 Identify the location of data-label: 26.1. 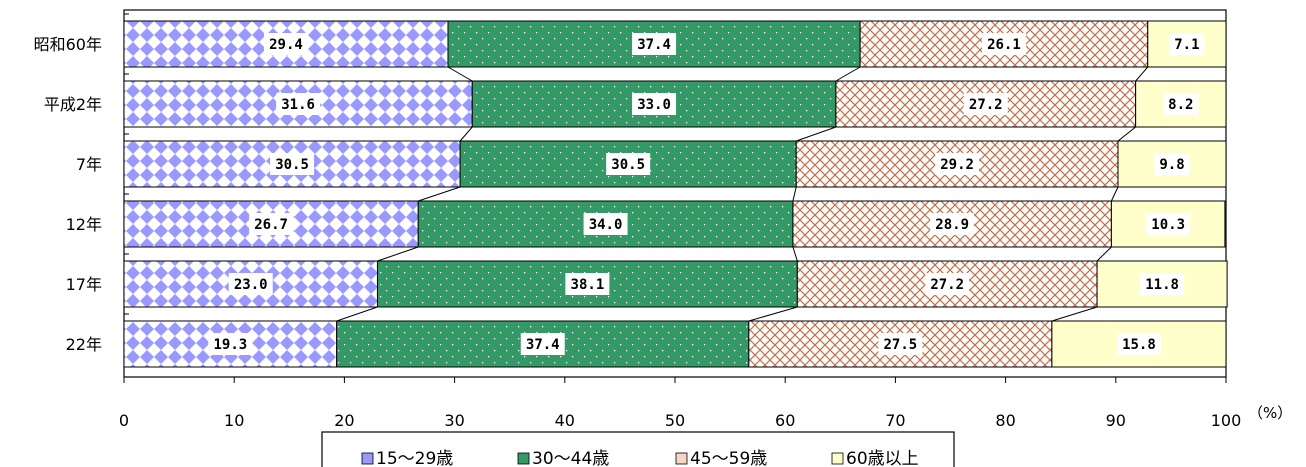
(1004, 45).